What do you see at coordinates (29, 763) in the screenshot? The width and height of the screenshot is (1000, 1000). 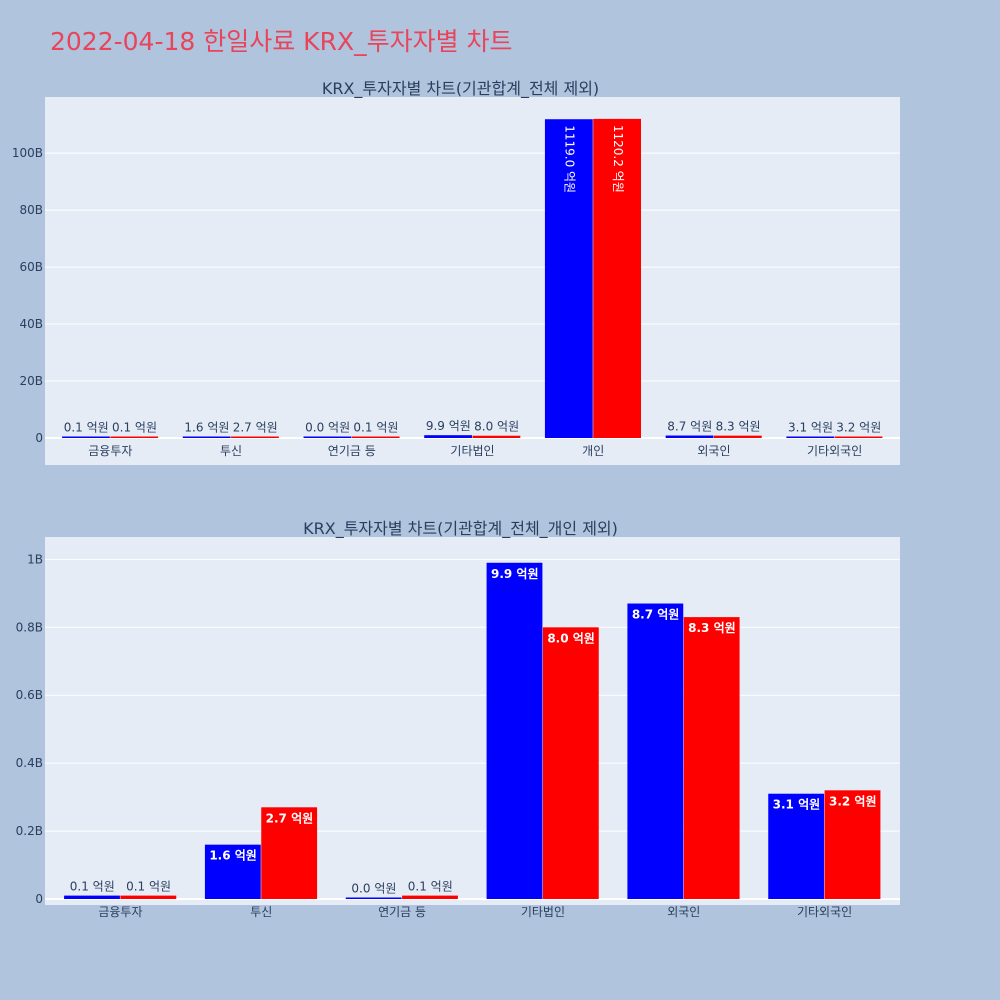 I see `y-tick-label: 0.4B` at bounding box center [29, 763].